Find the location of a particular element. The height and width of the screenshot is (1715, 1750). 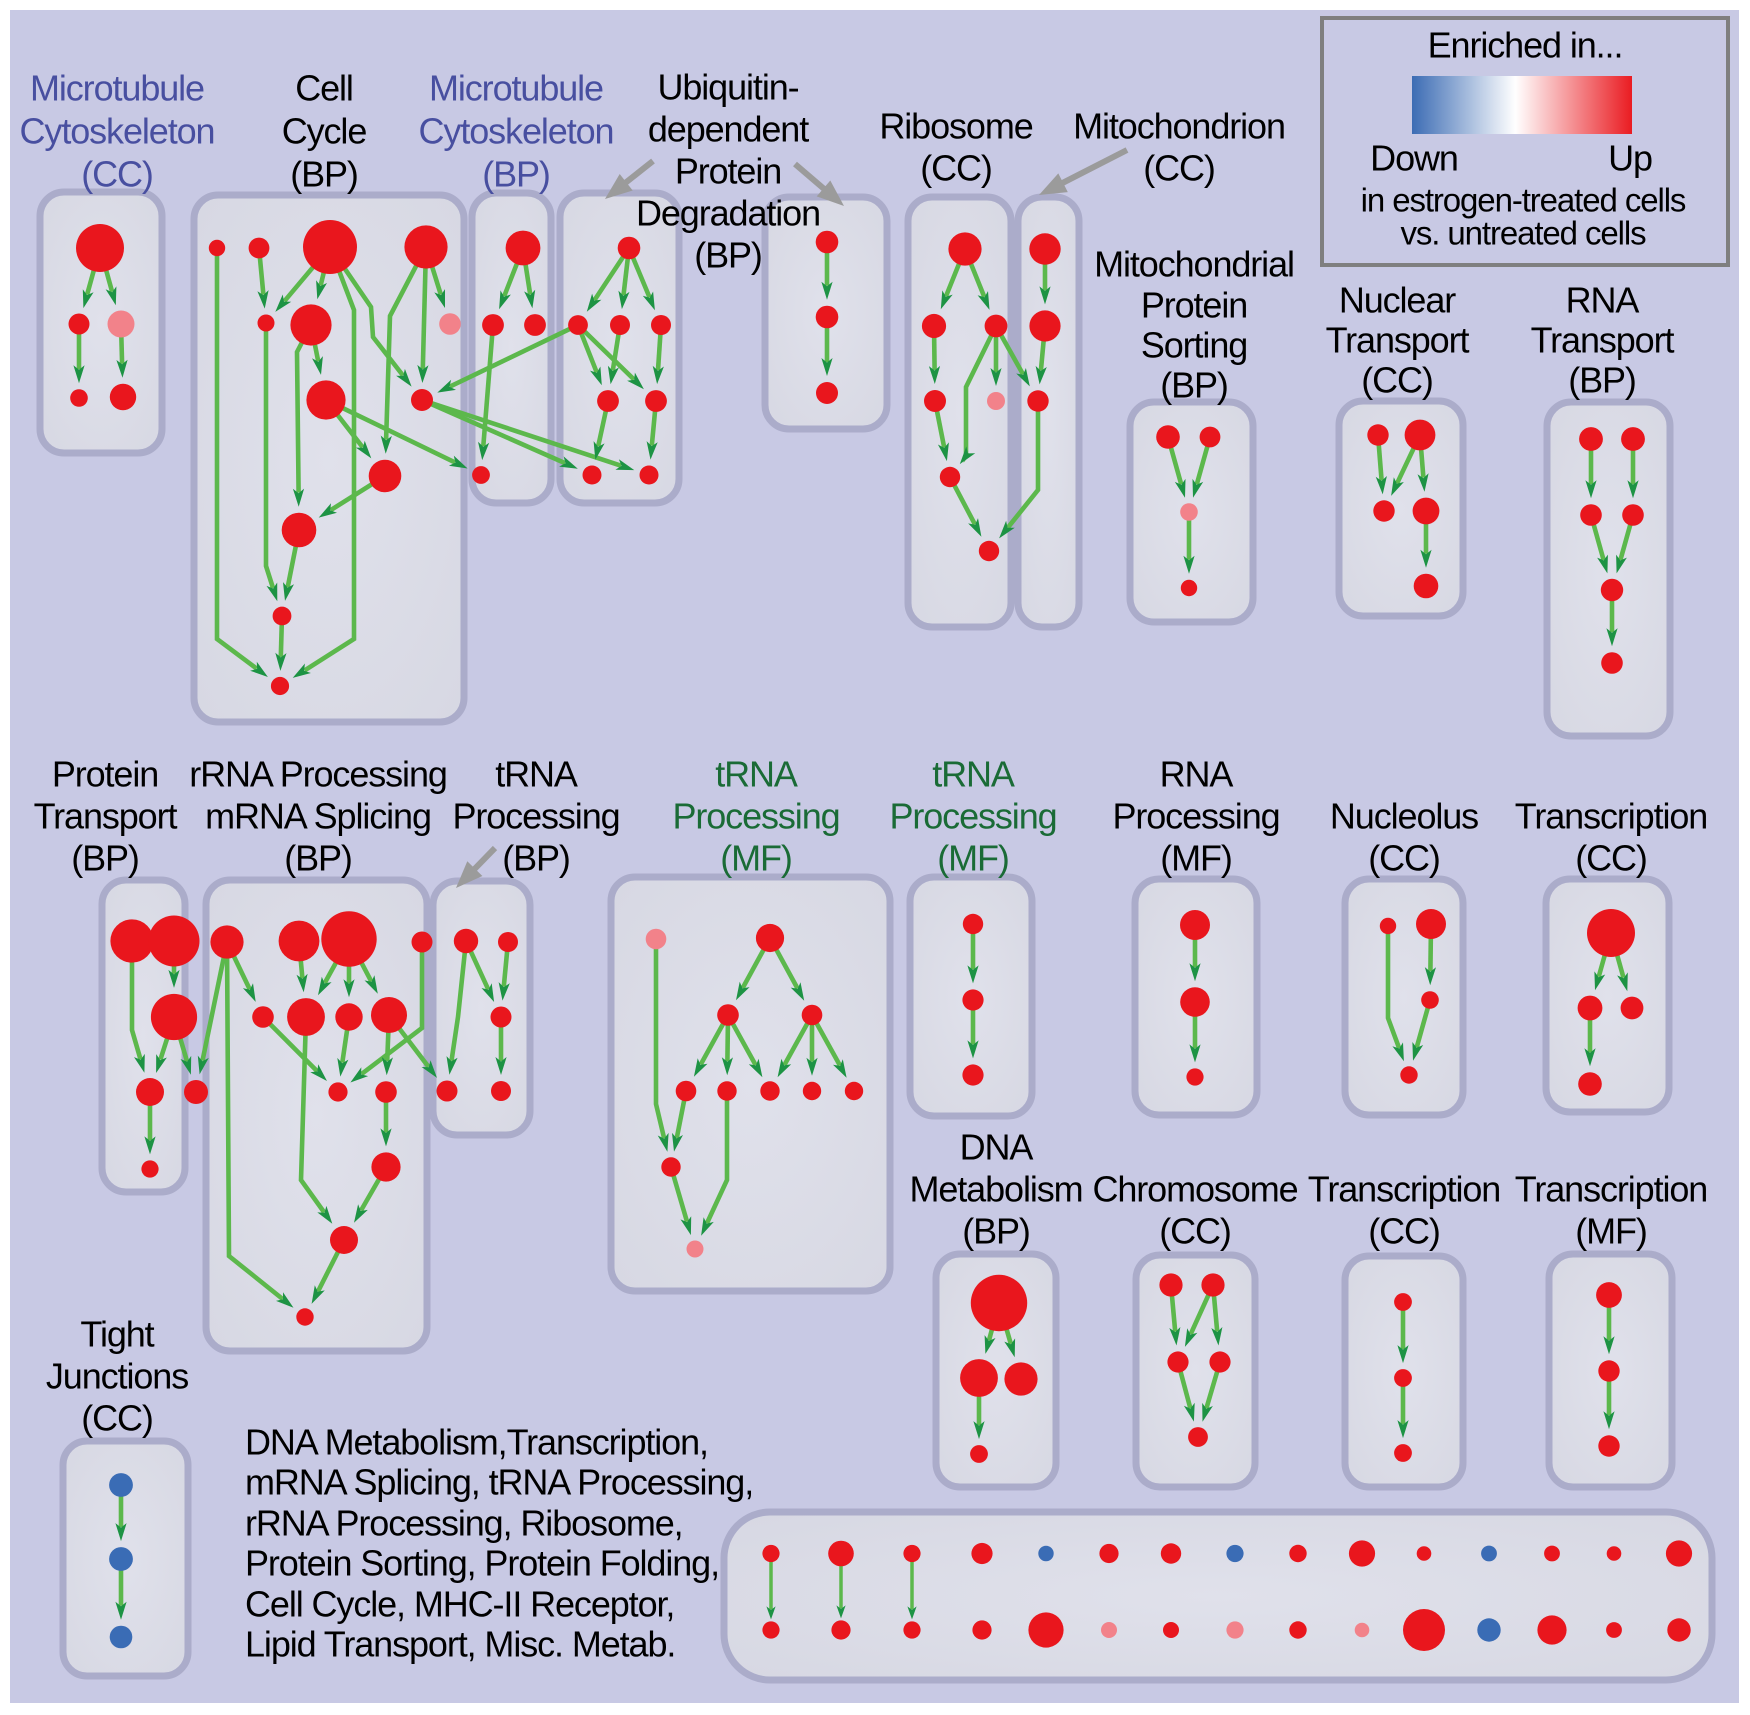

svg-text: Cell Cycle, MHC-II Receptor, is located at coordinates (459, 1604).